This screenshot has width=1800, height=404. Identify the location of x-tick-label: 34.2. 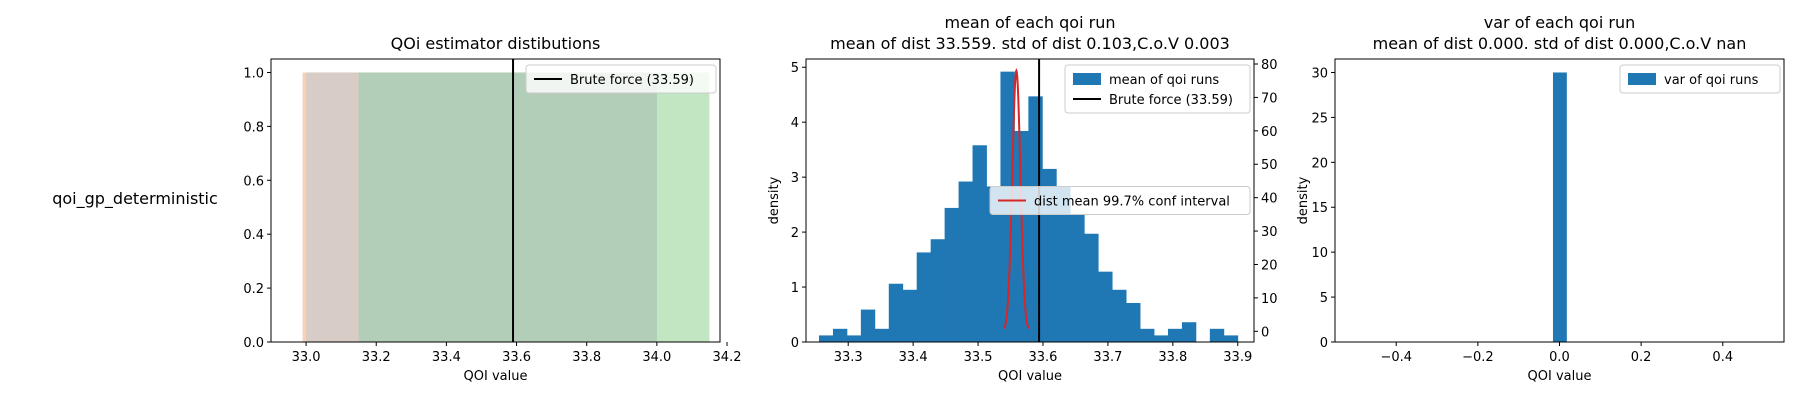
(727, 357).